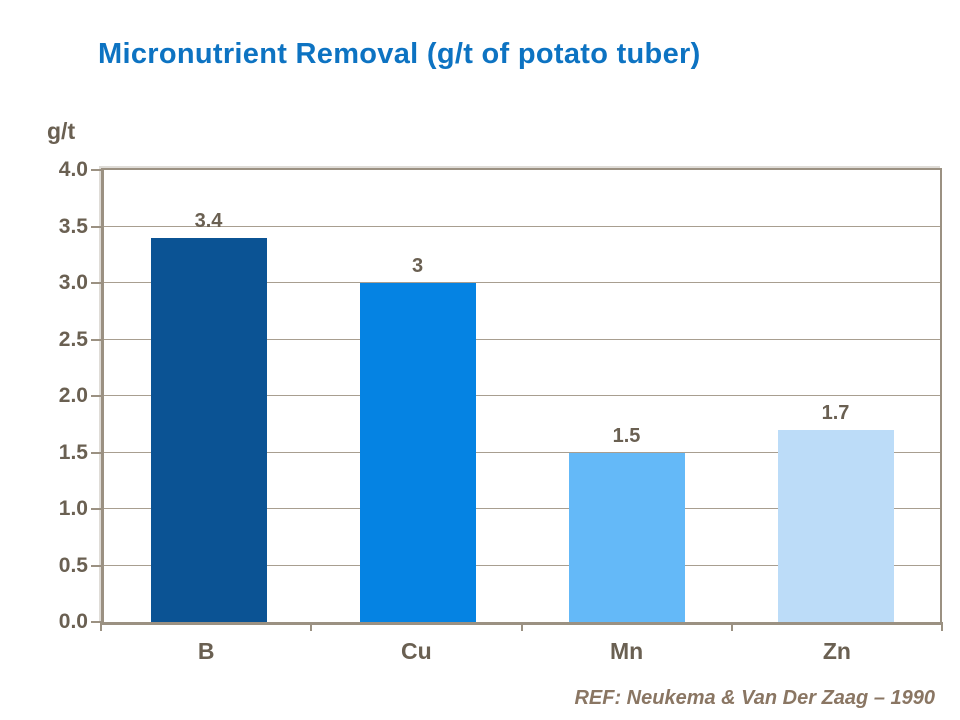 The image size is (960, 720). I want to click on x-category-label-cu: Cu, so click(416, 651).